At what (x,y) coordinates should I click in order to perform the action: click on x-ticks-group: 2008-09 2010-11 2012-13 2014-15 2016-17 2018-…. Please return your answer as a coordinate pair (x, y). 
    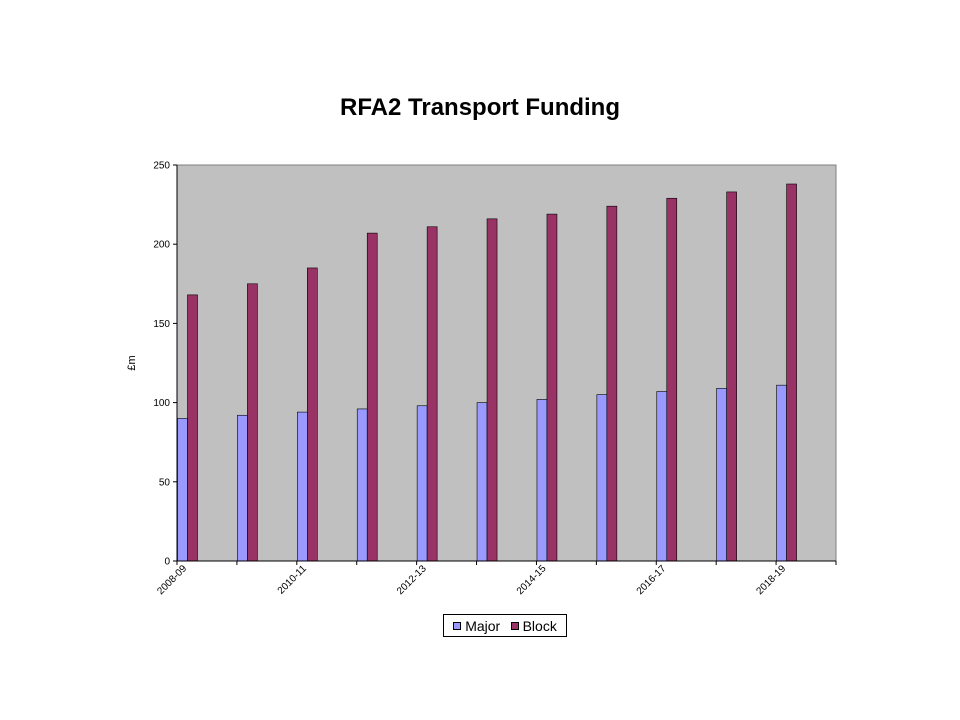
    Looking at the image, I should click on (496, 579).